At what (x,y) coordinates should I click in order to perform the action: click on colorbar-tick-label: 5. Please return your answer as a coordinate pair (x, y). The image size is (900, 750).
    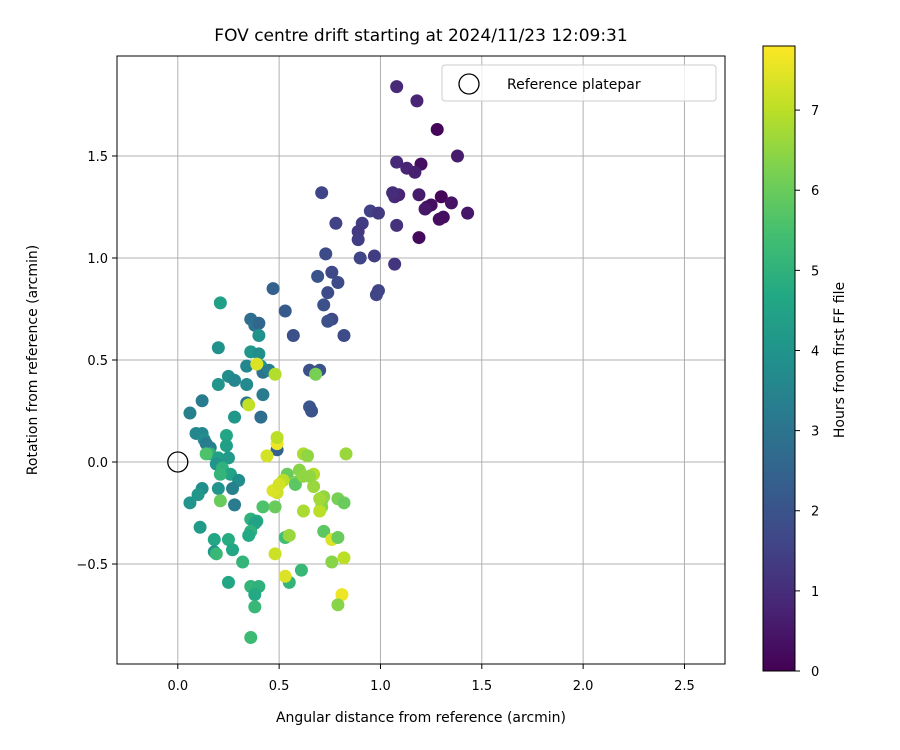
    Looking at the image, I should click on (815, 271).